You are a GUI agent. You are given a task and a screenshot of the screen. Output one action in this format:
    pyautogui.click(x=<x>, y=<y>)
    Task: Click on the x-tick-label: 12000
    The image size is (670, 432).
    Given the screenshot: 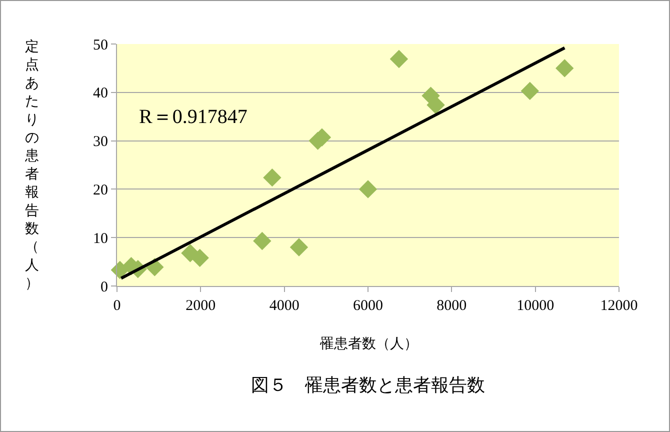 What is the action you would take?
    pyautogui.click(x=619, y=306)
    